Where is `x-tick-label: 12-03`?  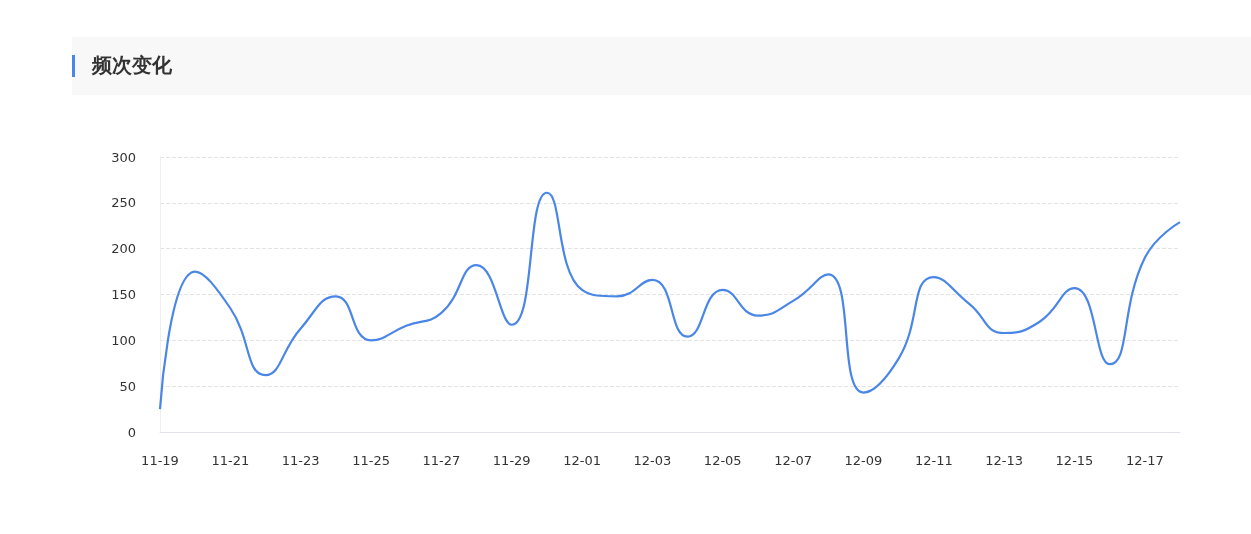 x-tick-label: 12-03 is located at coordinates (652, 460).